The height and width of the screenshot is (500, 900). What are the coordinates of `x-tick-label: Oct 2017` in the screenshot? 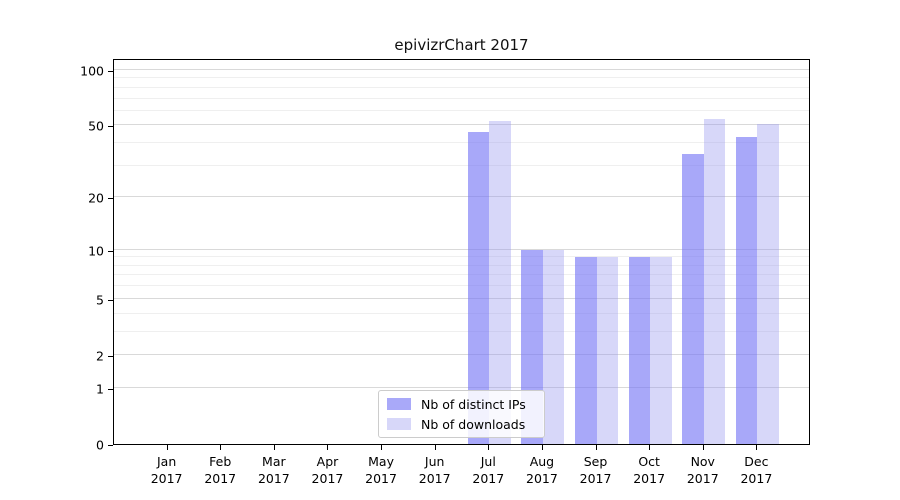 It's located at (649, 470).